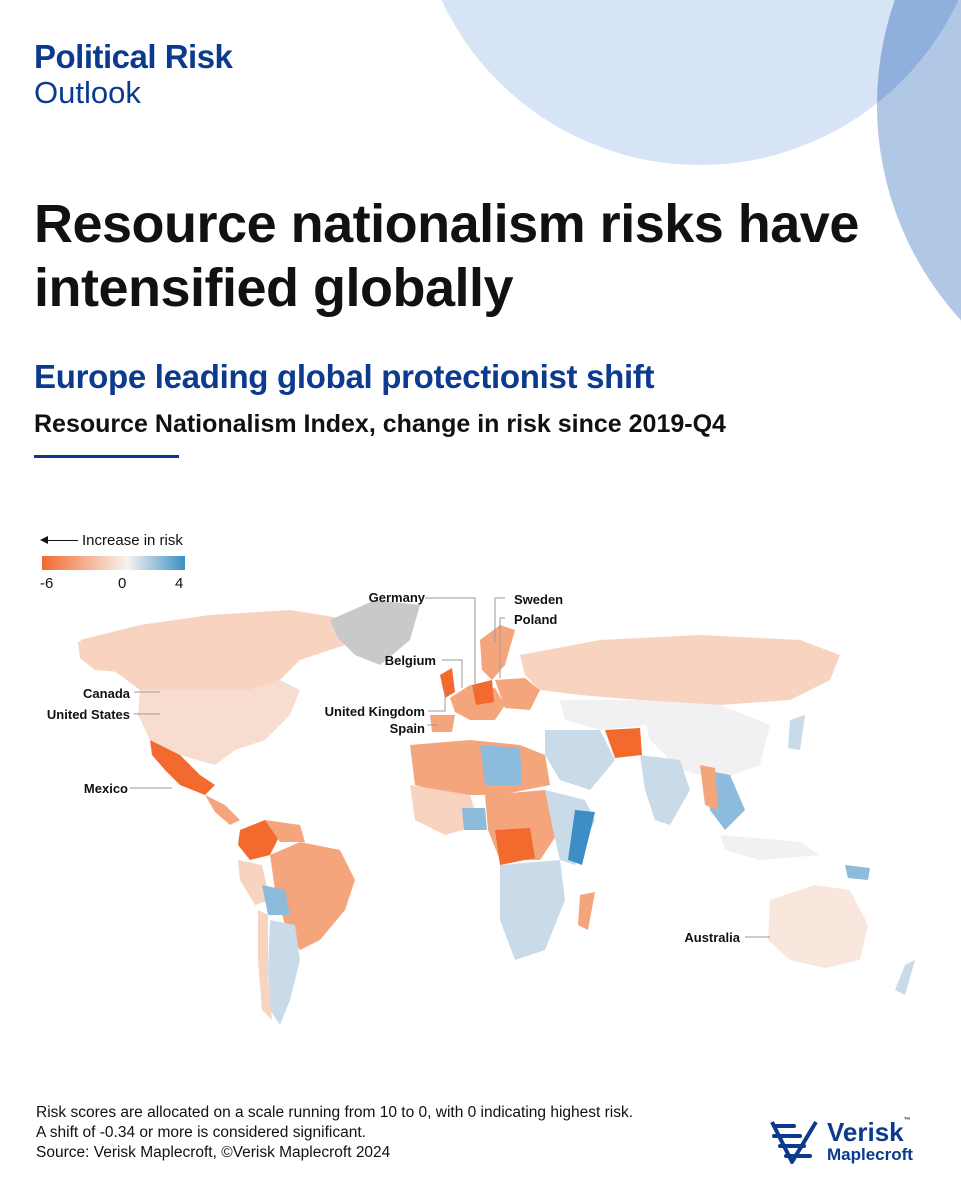 The height and width of the screenshot is (1200, 961). What do you see at coordinates (474, 819) in the screenshot?
I see `nigeria-region` at bounding box center [474, 819].